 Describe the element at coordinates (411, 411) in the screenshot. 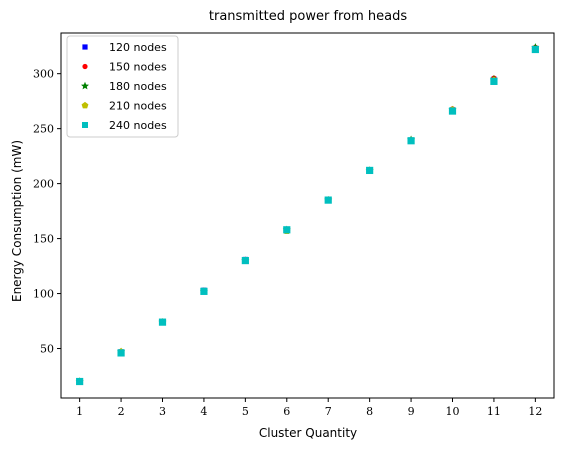

I see `x-tick-label: 9` at that location.